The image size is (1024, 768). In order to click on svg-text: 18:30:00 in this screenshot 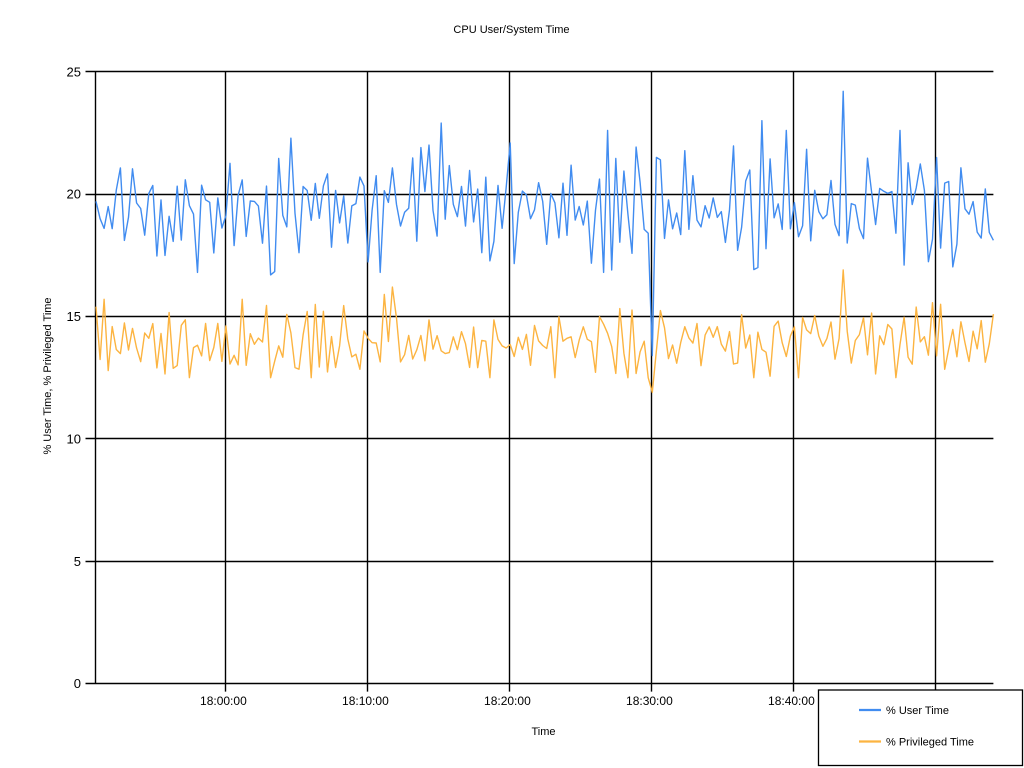, I will do `click(649, 701)`.